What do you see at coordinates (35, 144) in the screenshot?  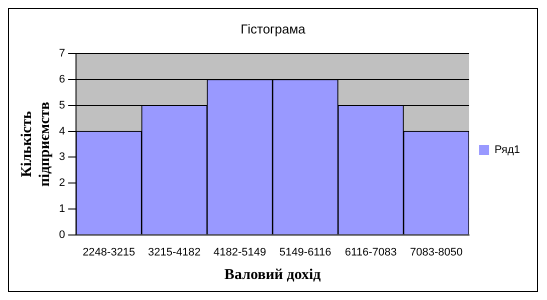 I see `y-axis-title: Кількість підприємств` at bounding box center [35, 144].